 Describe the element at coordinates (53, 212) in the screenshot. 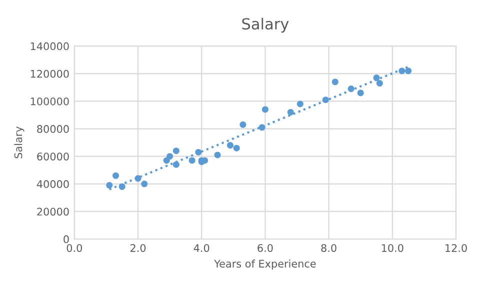

I see `y-tick-label: 20000` at that location.